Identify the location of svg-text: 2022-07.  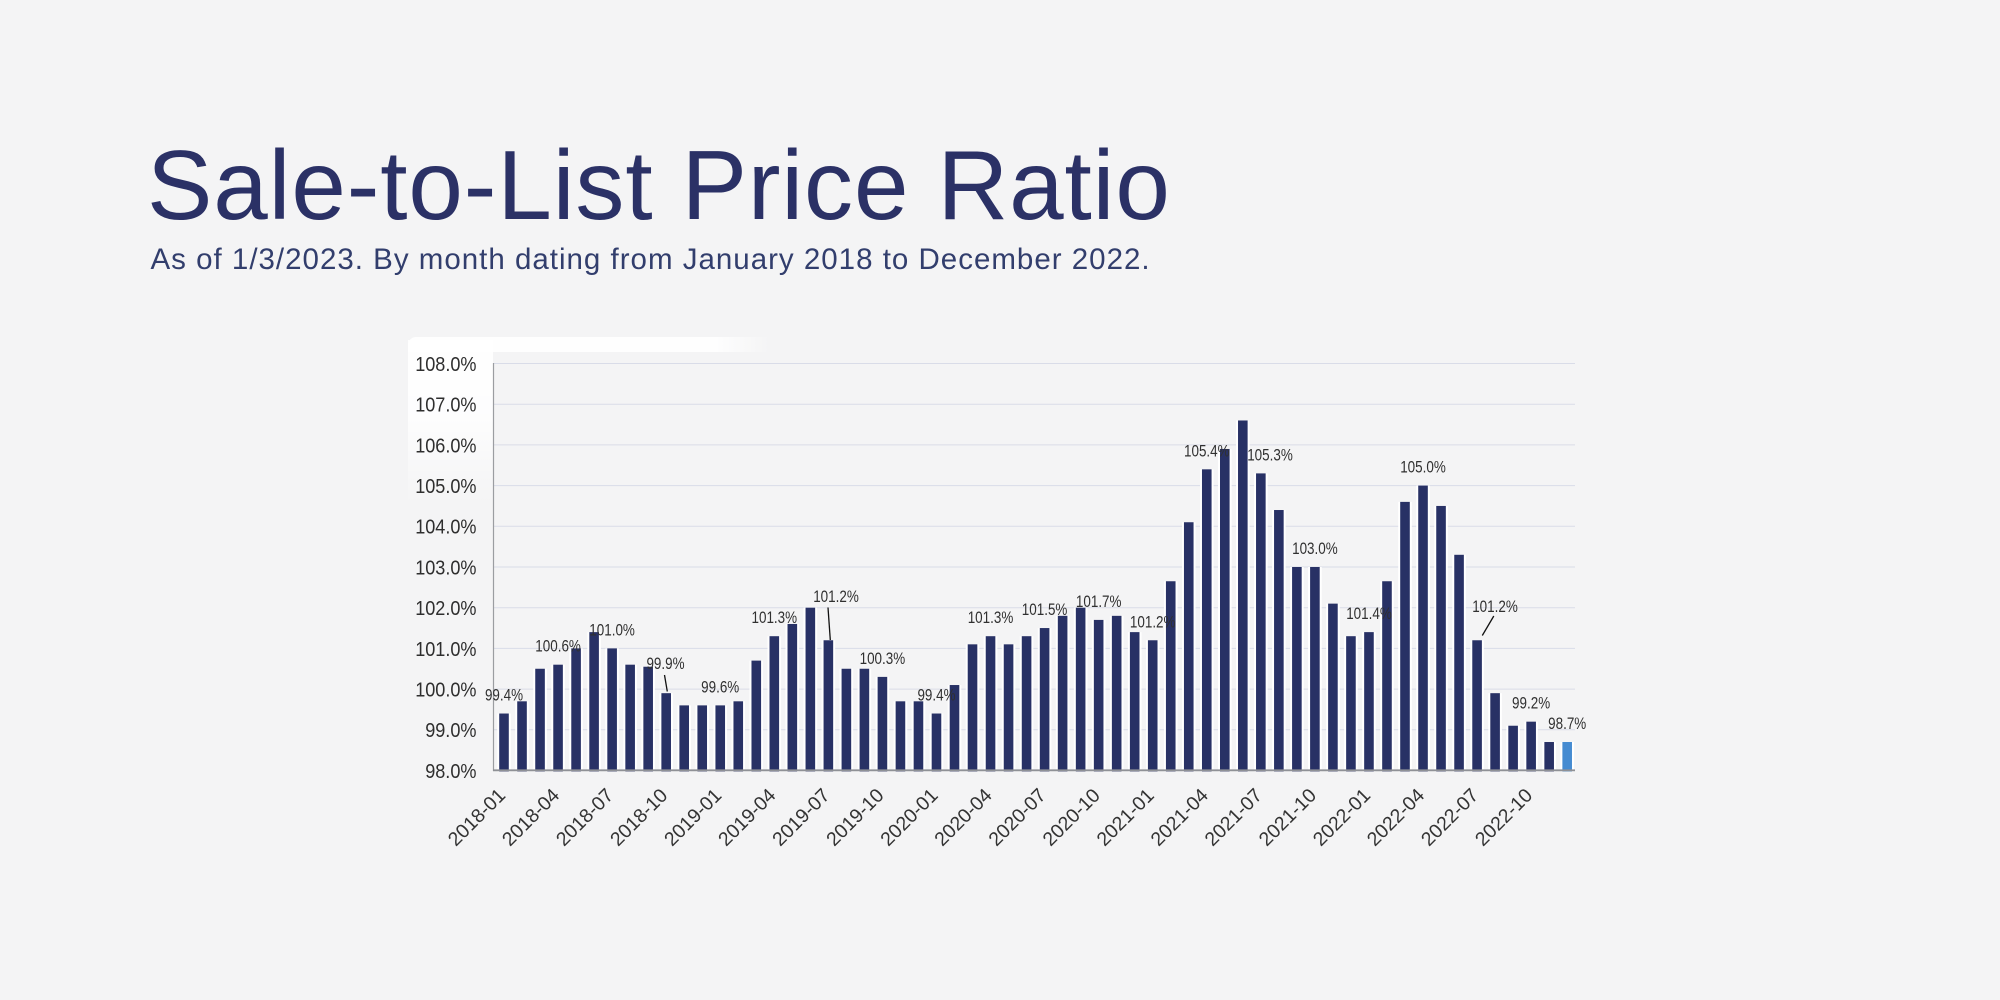
(1450, 817).